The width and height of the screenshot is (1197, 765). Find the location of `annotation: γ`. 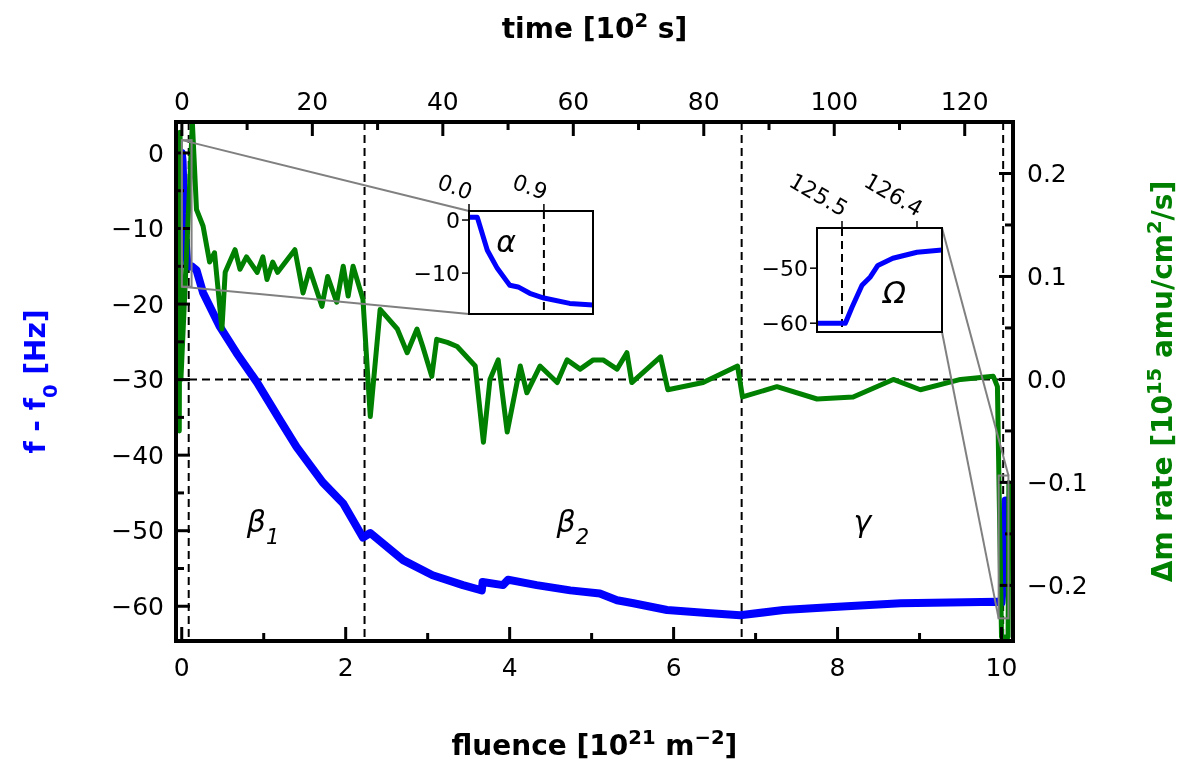

annotation: γ is located at coordinates (863, 522).